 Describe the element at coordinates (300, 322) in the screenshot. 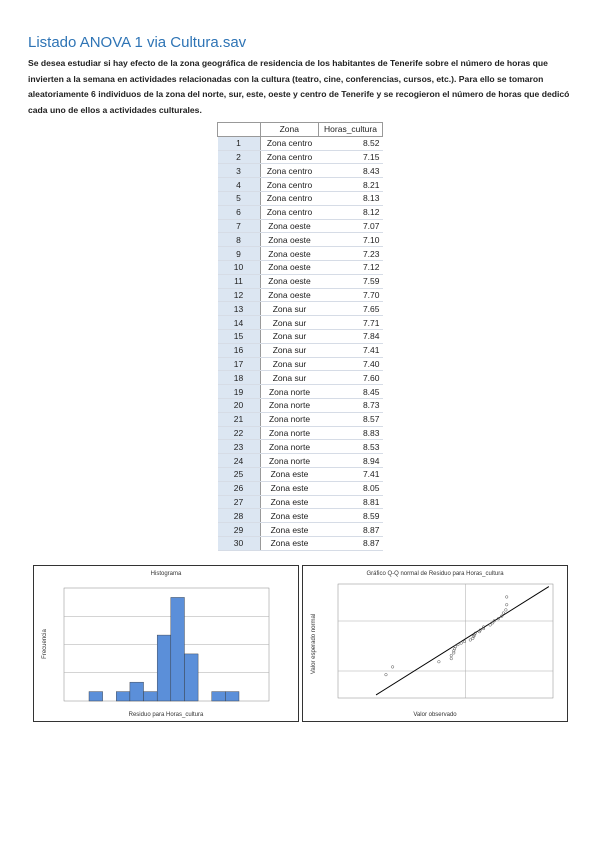

I see `table-row: 14 Zona sur 7.71` at that location.